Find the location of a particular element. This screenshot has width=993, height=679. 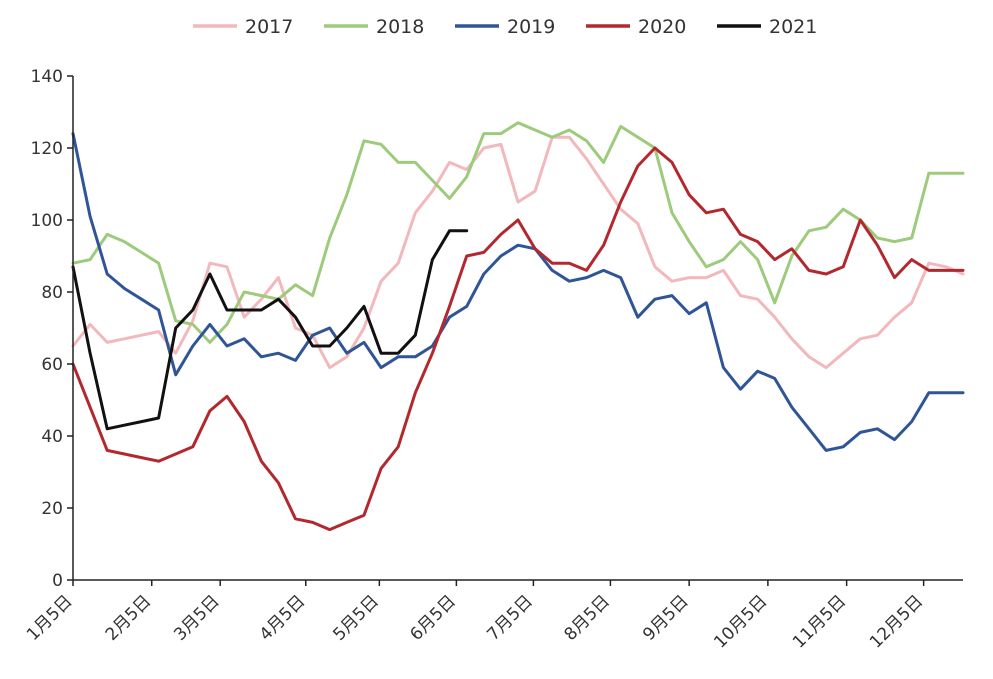

y-tick-label: 20 is located at coordinates (52, 509).